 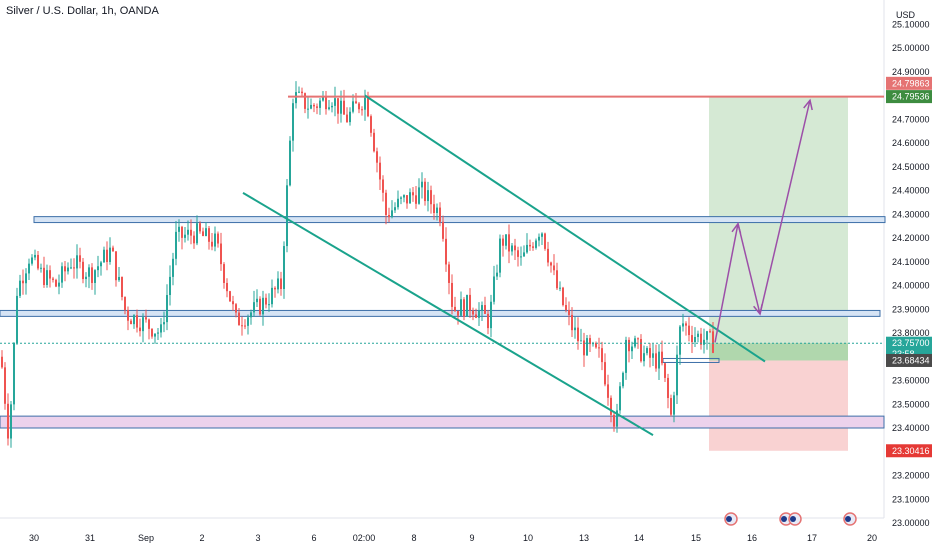 What do you see at coordinates (808, 104) in the screenshot?
I see `projection-arrowhead` at bounding box center [808, 104].